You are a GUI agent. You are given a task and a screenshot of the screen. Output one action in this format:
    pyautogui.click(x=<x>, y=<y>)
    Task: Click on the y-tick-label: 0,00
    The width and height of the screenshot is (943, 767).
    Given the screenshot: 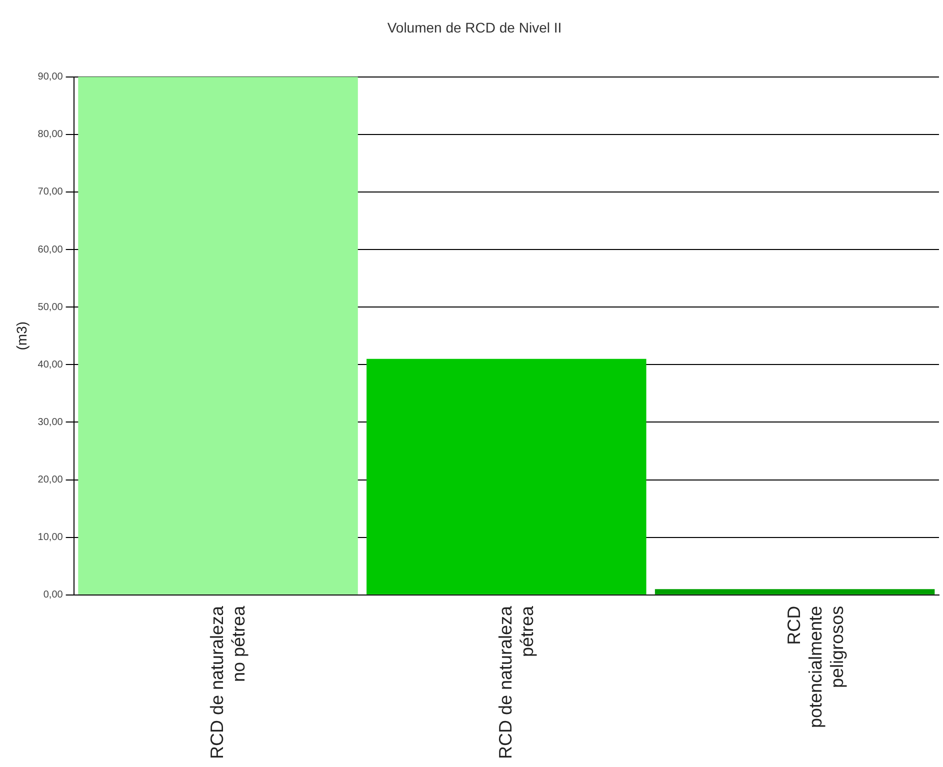 What is the action you would take?
    pyautogui.click(x=53, y=595)
    